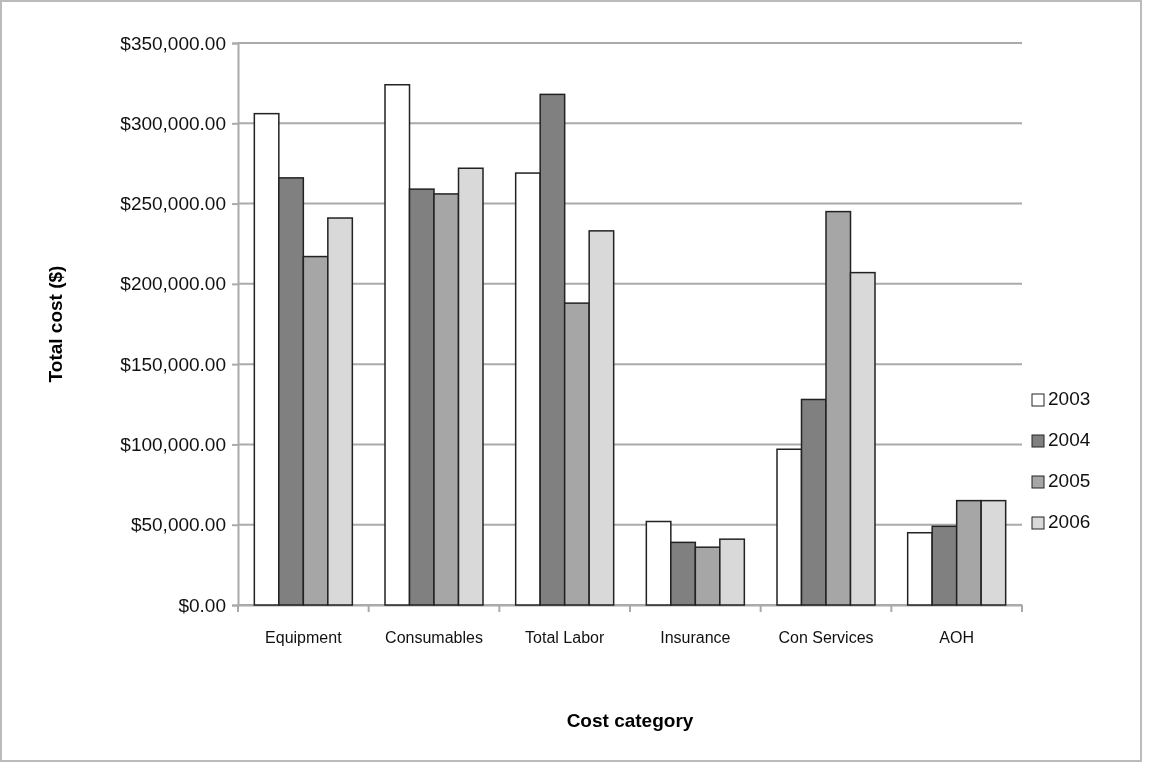  Describe the element at coordinates (173, 364) in the screenshot. I see `y-tick-label: $150,000.00` at that location.